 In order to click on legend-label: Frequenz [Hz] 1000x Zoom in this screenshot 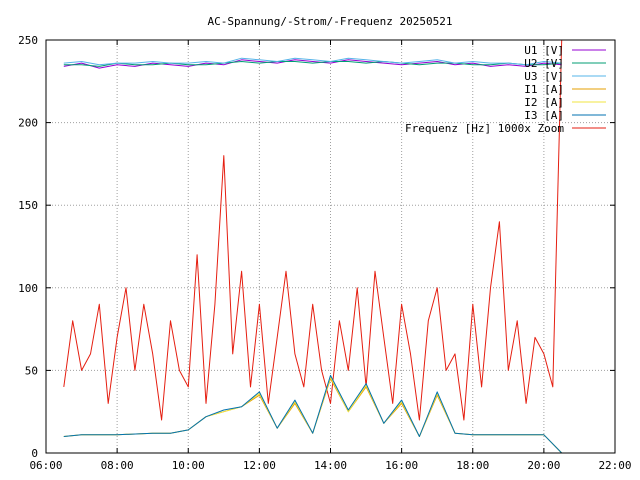, I will do `click(484, 128)`.